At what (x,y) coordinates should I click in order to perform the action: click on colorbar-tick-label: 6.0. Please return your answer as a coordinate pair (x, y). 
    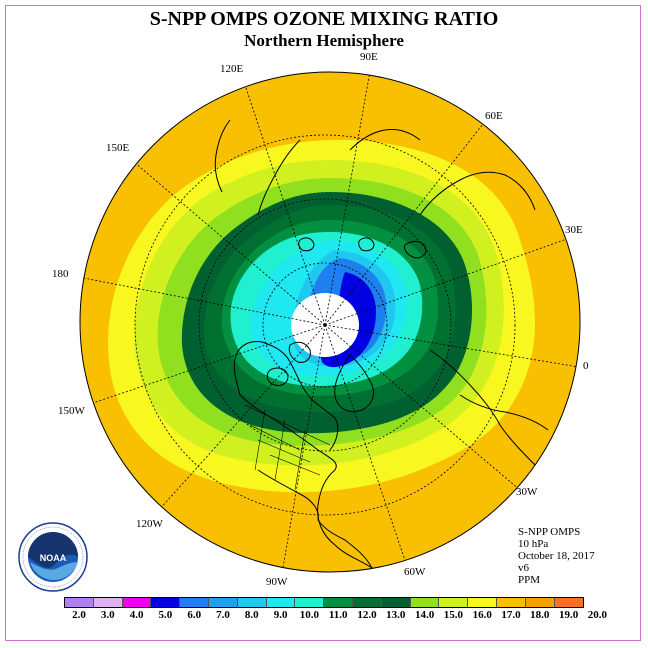
    Looking at the image, I should click on (194, 615).